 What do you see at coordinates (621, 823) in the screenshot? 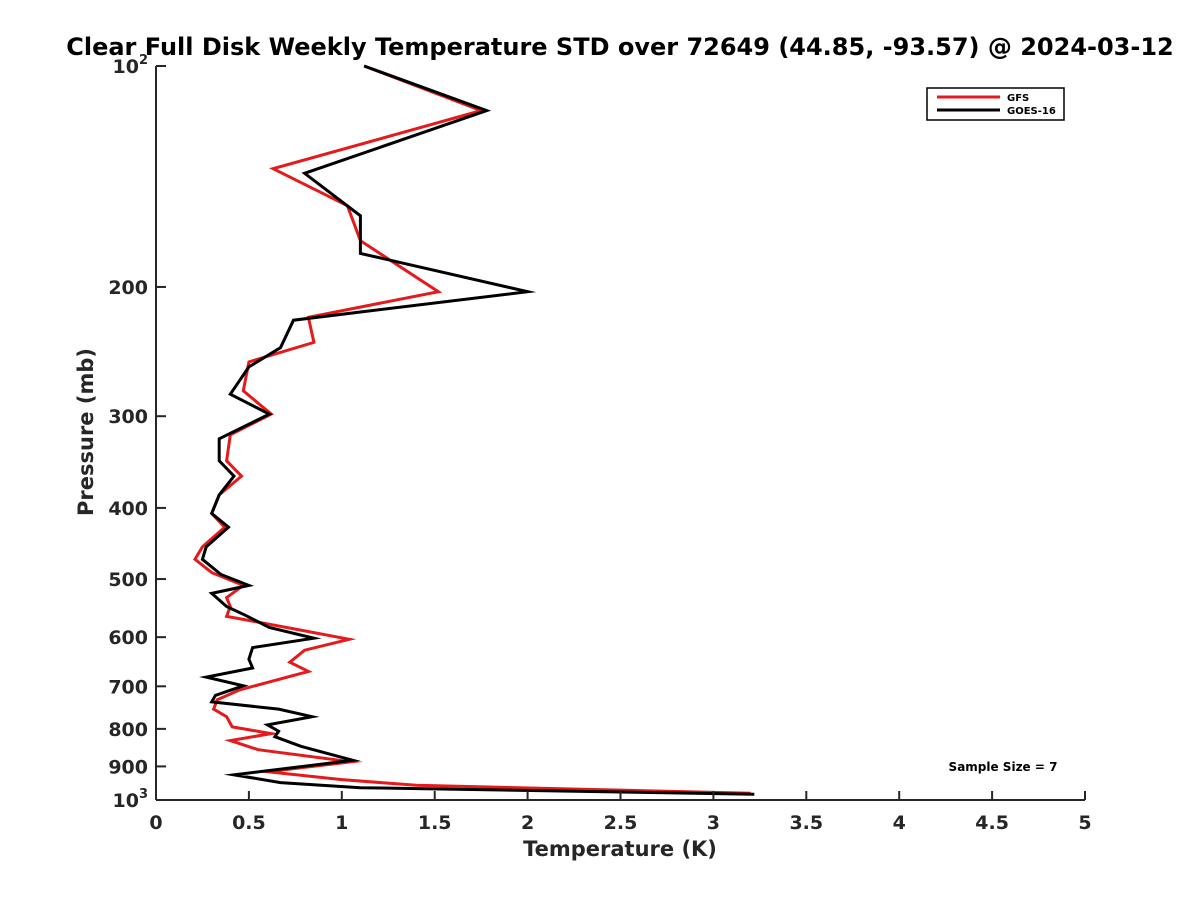
I see `x-tick-label: 2.5` at bounding box center [621, 823].